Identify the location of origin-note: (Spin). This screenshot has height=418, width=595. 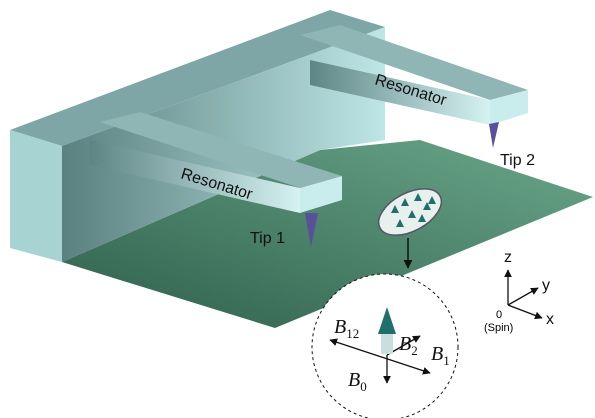
(498, 328).